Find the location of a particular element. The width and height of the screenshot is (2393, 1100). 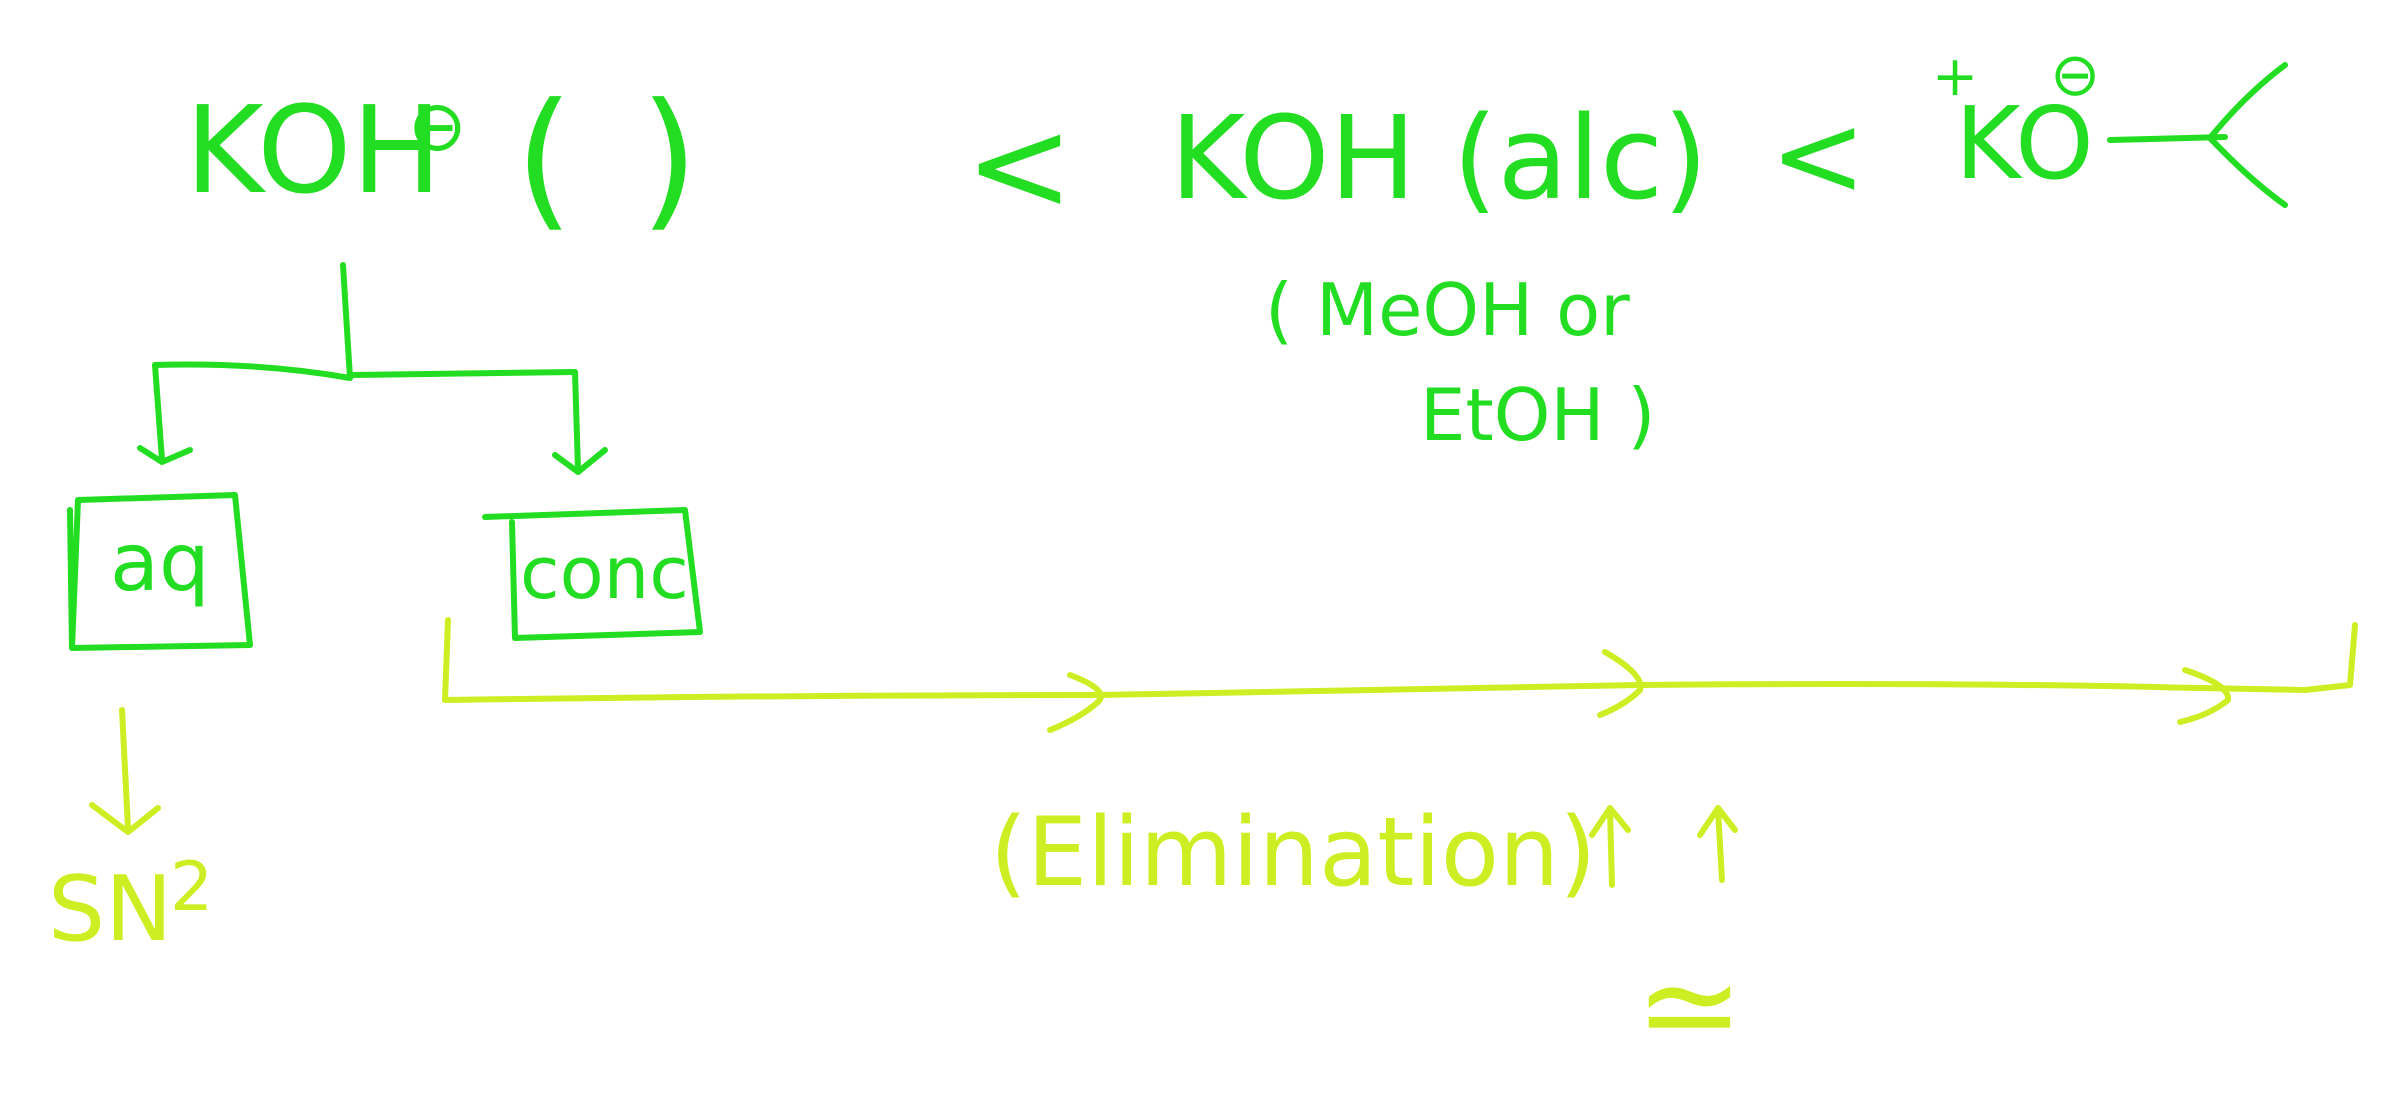

solvent-line-1: ( MeOH or is located at coordinates (1447, 310).